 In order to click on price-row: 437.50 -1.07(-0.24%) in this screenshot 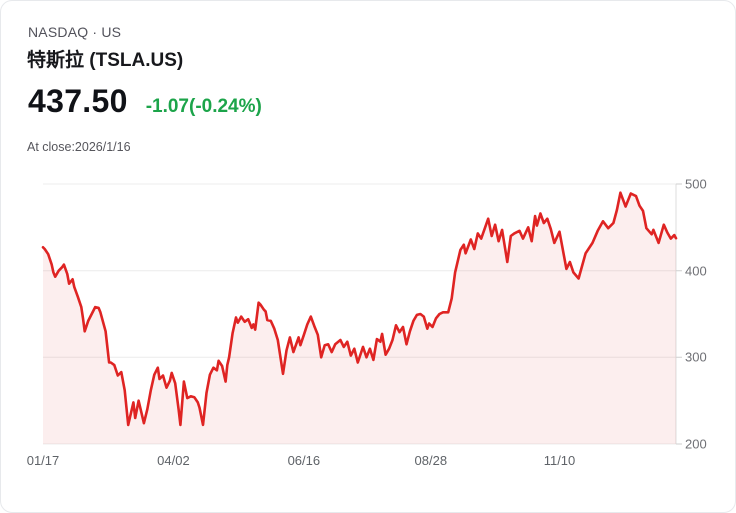, I will do `click(145, 101)`.